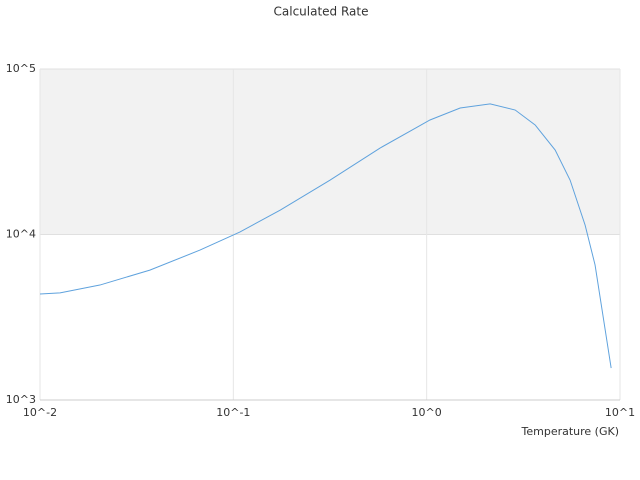  Describe the element at coordinates (427, 412) in the screenshot. I see `x-tick-label: 10^0` at that location.